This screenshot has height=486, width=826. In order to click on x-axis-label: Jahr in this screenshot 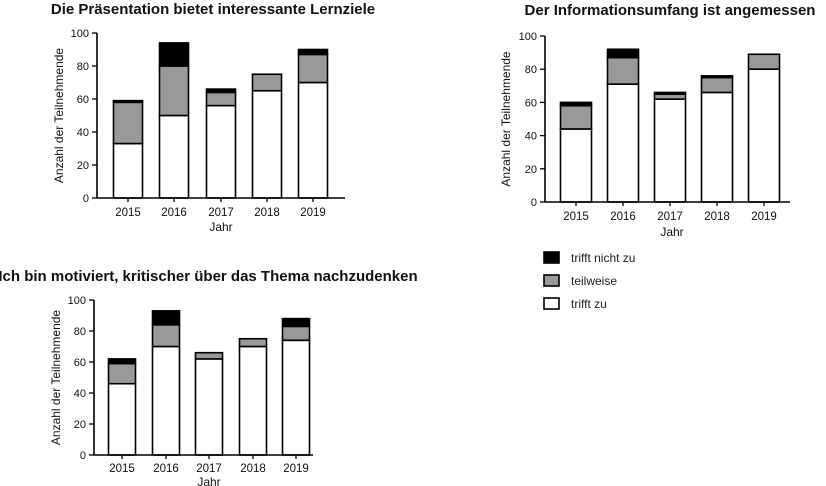, I will do `click(208, 480)`.